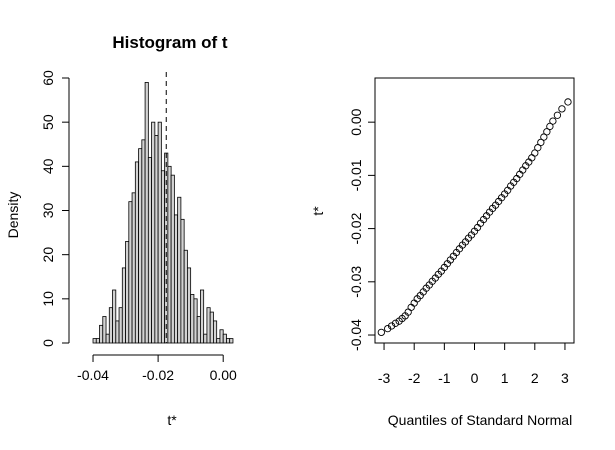 The height and width of the screenshot is (450, 615). What do you see at coordinates (13, 215) in the screenshot?
I see `histogram-y-axis-label: Density` at bounding box center [13, 215].